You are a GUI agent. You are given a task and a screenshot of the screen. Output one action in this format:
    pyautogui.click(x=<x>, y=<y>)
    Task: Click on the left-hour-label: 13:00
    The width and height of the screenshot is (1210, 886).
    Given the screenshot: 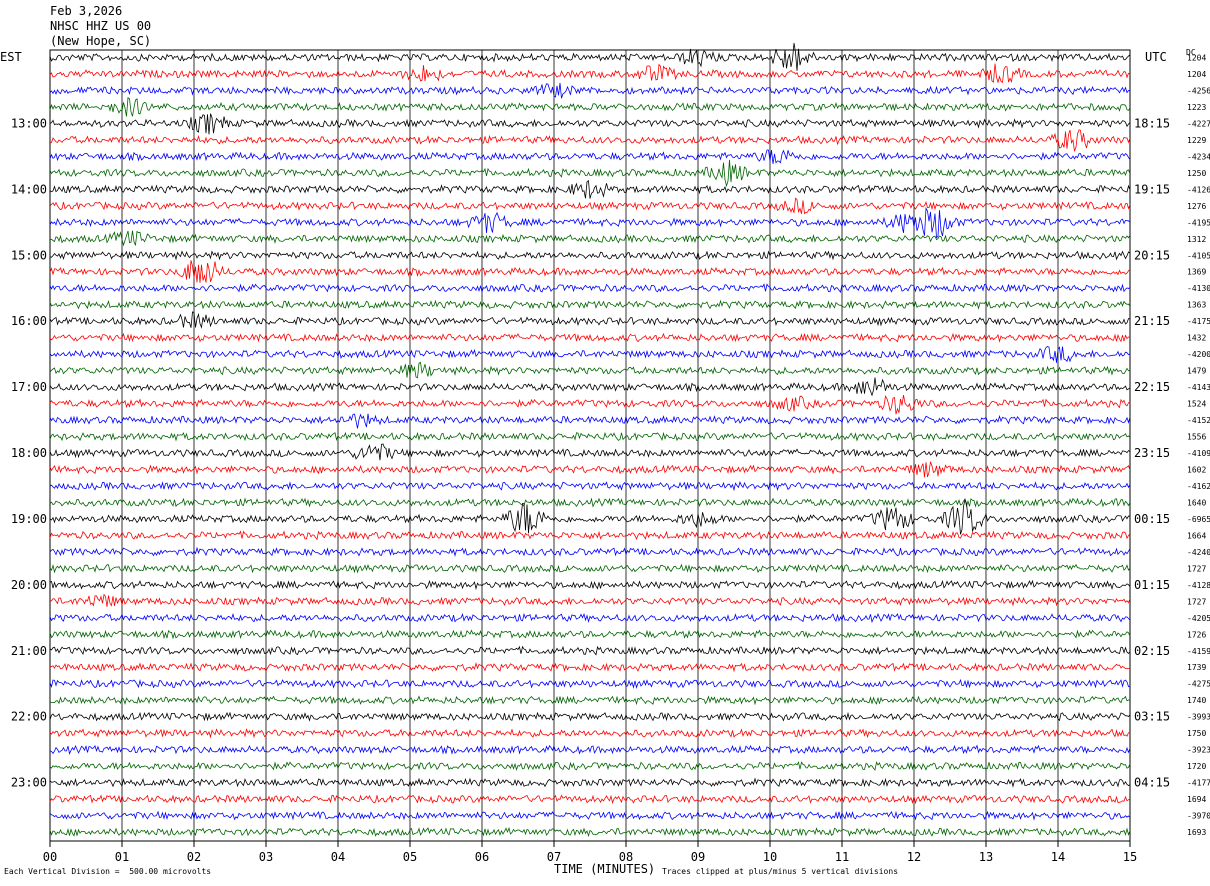 What is the action you would take?
    pyautogui.click(x=29, y=123)
    